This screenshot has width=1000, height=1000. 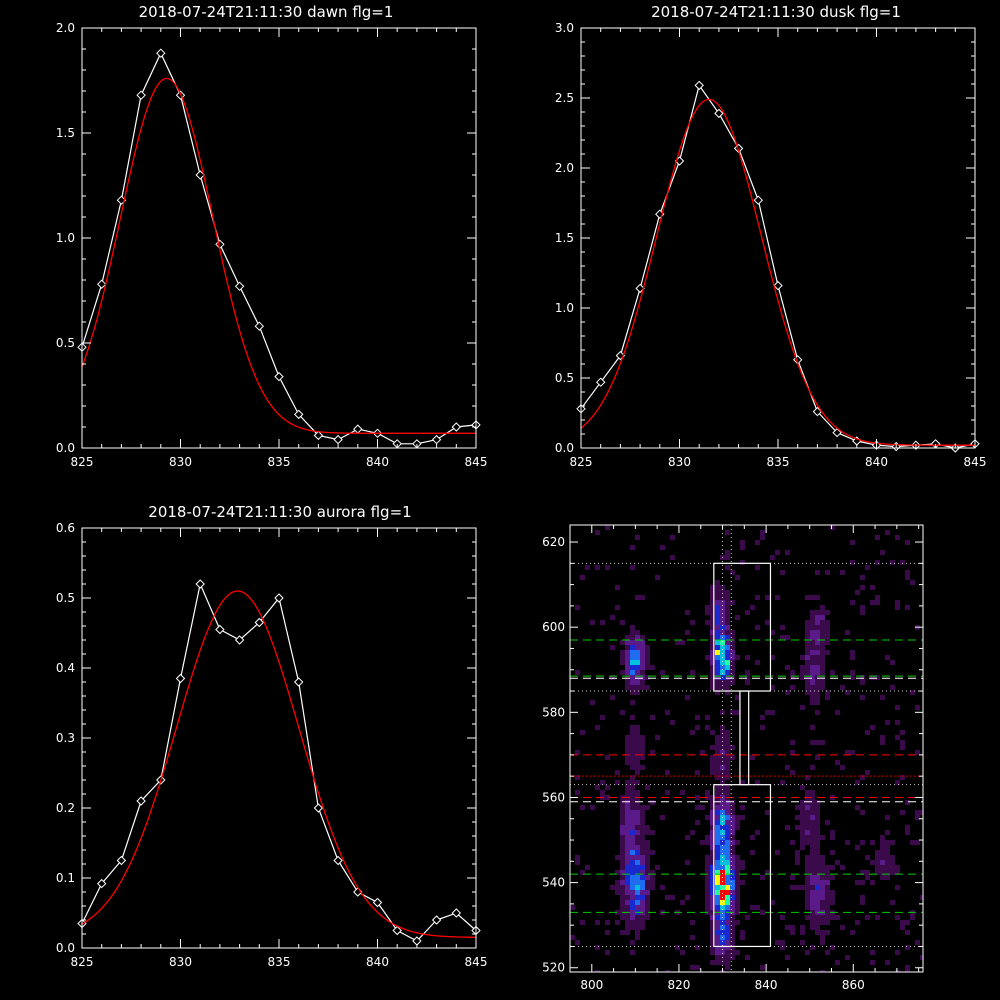 What do you see at coordinates (699, 85) in the screenshot?
I see `dusk-data-point` at bounding box center [699, 85].